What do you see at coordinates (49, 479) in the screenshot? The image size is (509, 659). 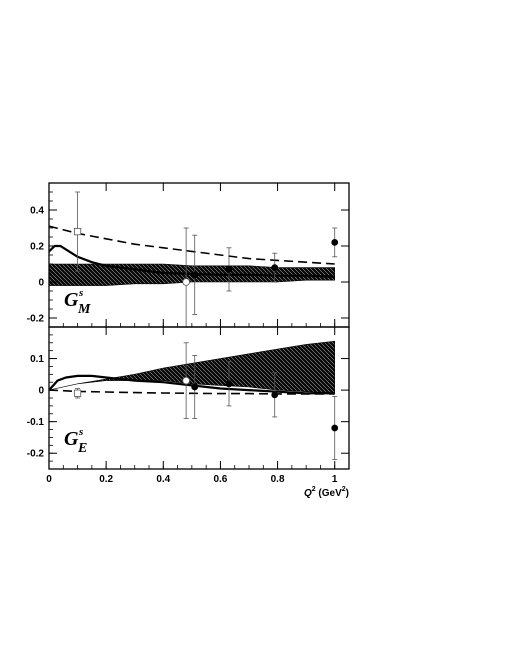 I see `x-tick-label: 0` at bounding box center [49, 479].